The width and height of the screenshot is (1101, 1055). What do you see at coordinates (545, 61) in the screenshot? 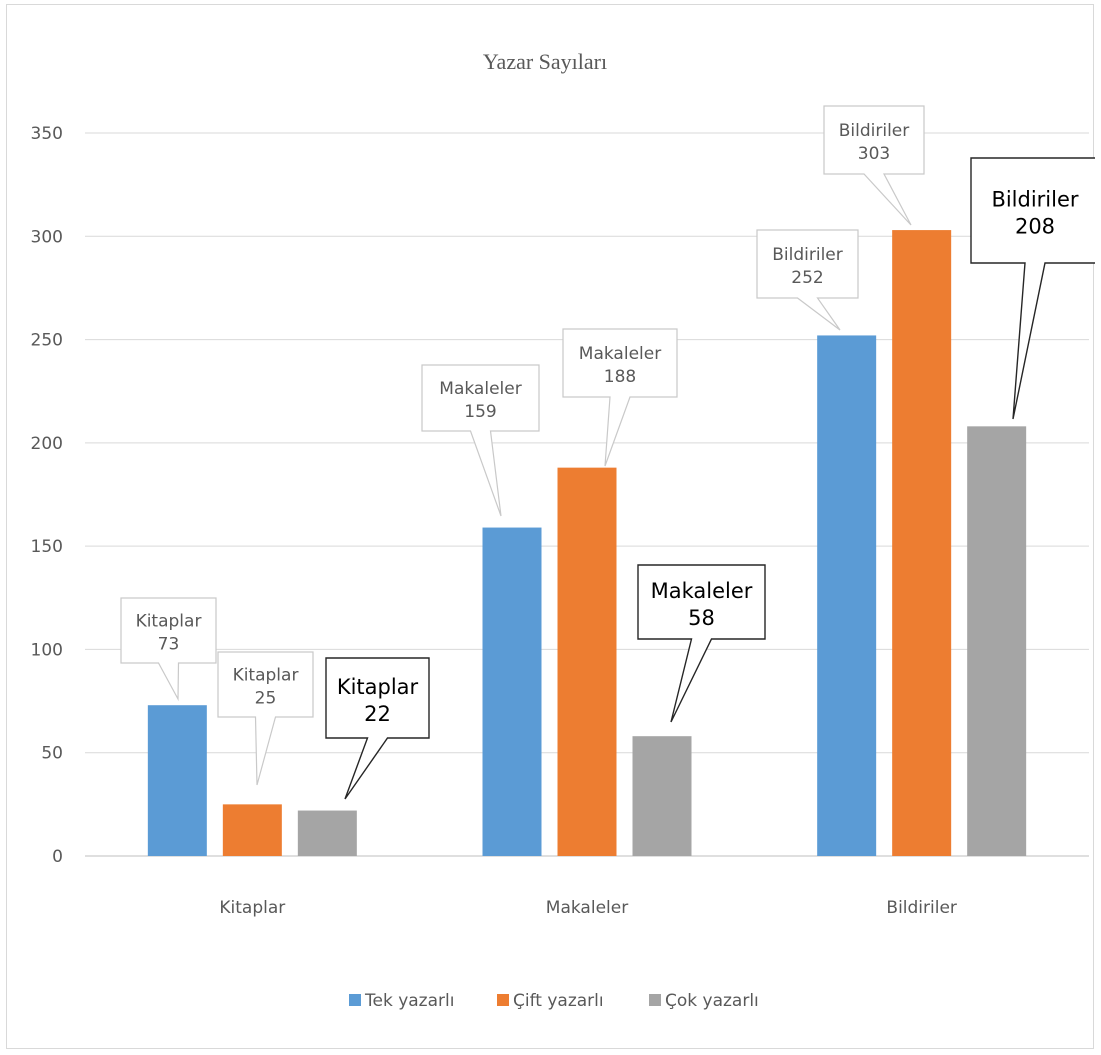
I see `chart-title: Yazar Sayıları` at bounding box center [545, 61].